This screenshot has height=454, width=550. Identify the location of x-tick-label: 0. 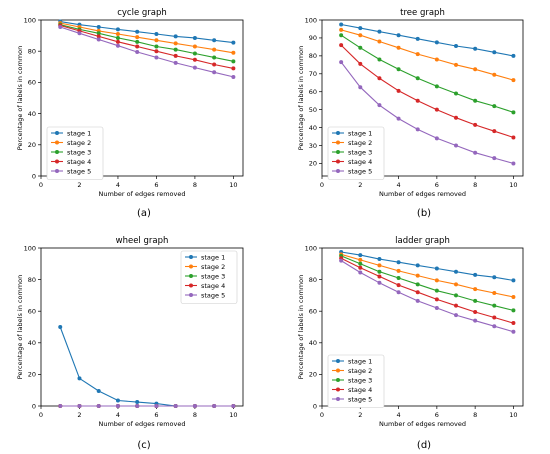
(322, 415).